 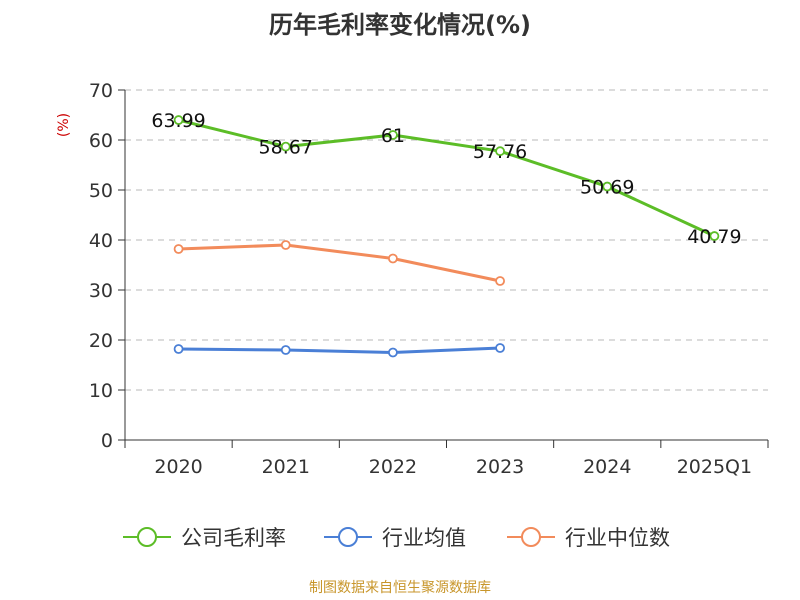 What do you see at coordinates (233, 538) in the screenshot?
I see `legend-label: 公司毛利率` at bounding box center [233, 538].